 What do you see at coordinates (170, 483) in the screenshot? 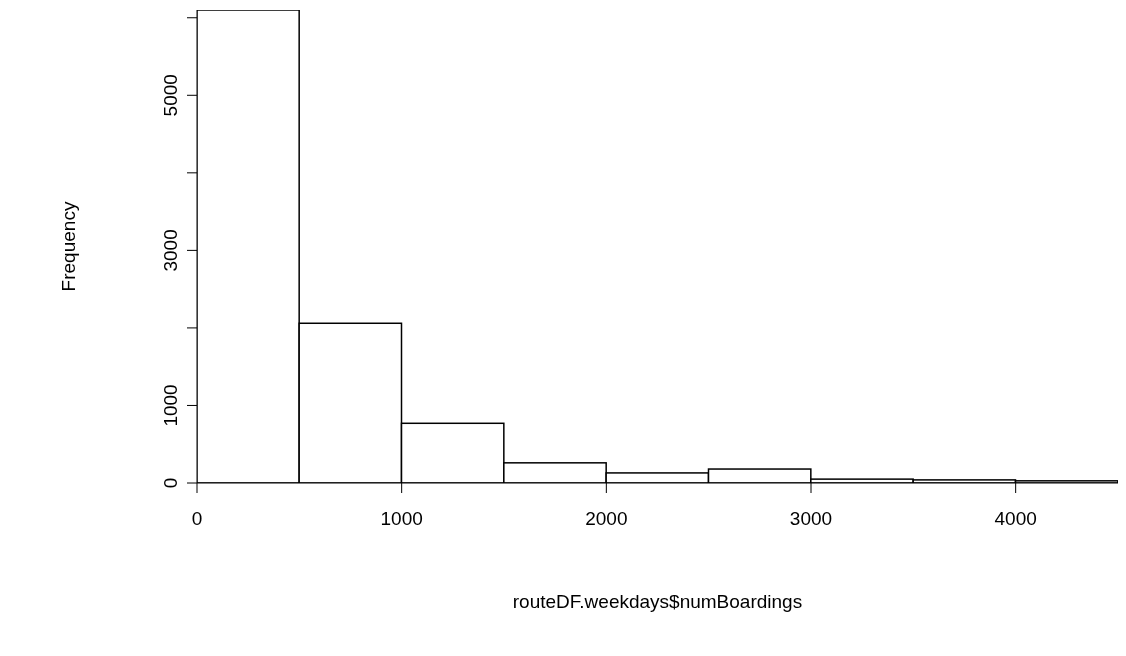
I see `y-tick-label: 0` at bounding box center [170, 483].